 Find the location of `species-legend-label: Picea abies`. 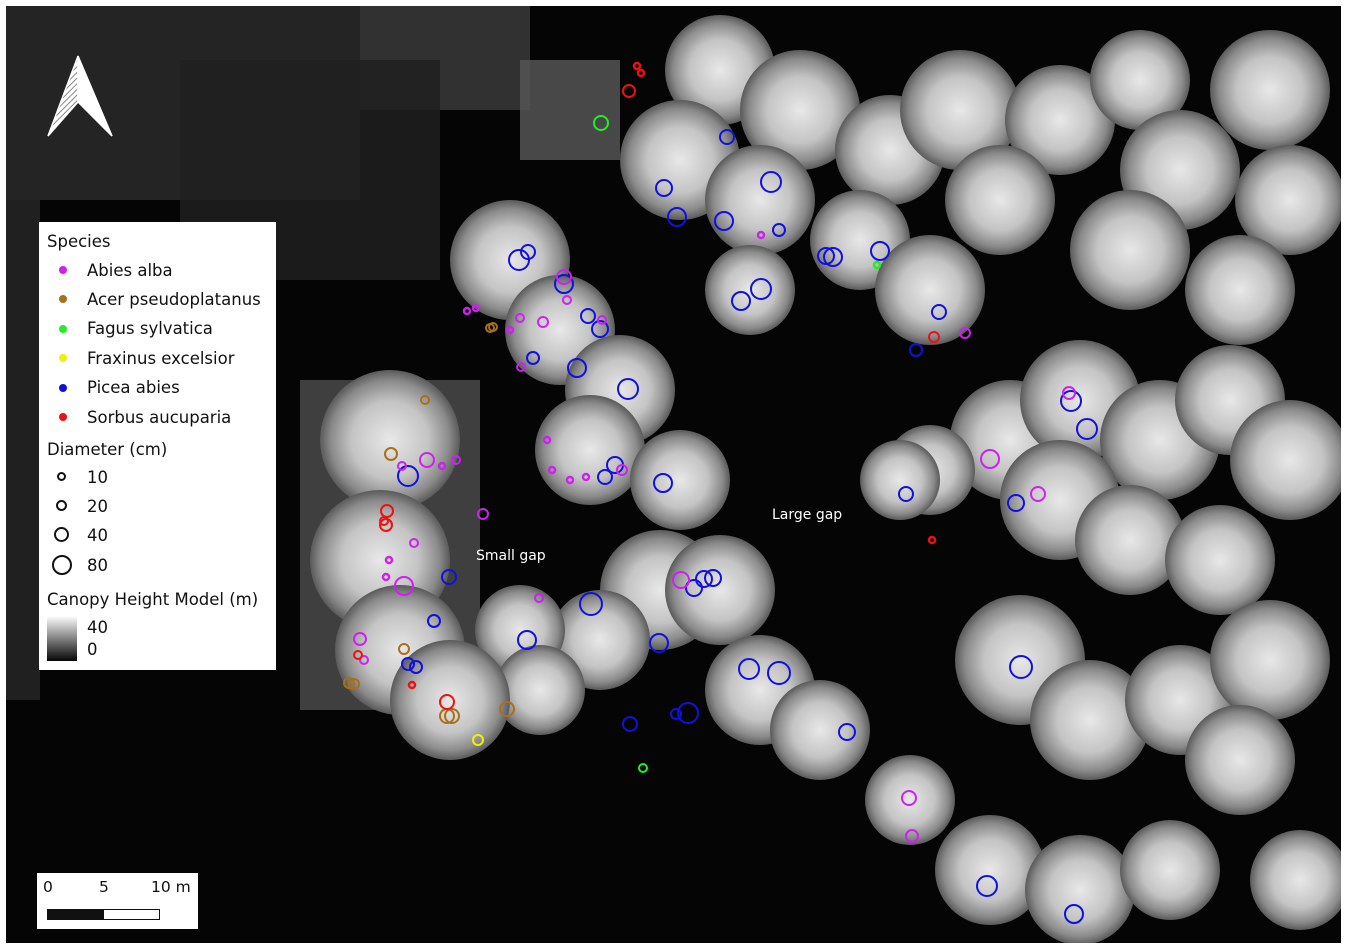

species-legend-label: Picea abies is located at coordinates (133, 388).